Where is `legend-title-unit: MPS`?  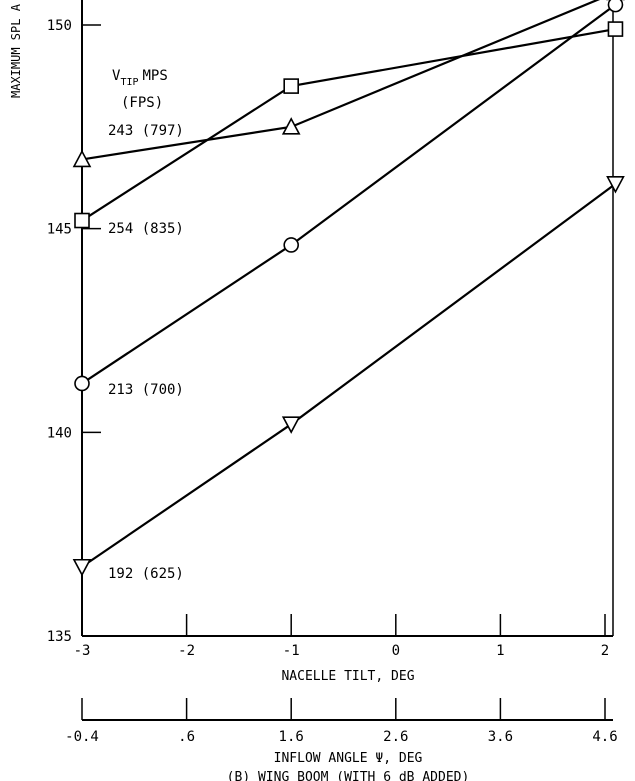 legend-title-unit: MPS is located at coordinates (155, 76).